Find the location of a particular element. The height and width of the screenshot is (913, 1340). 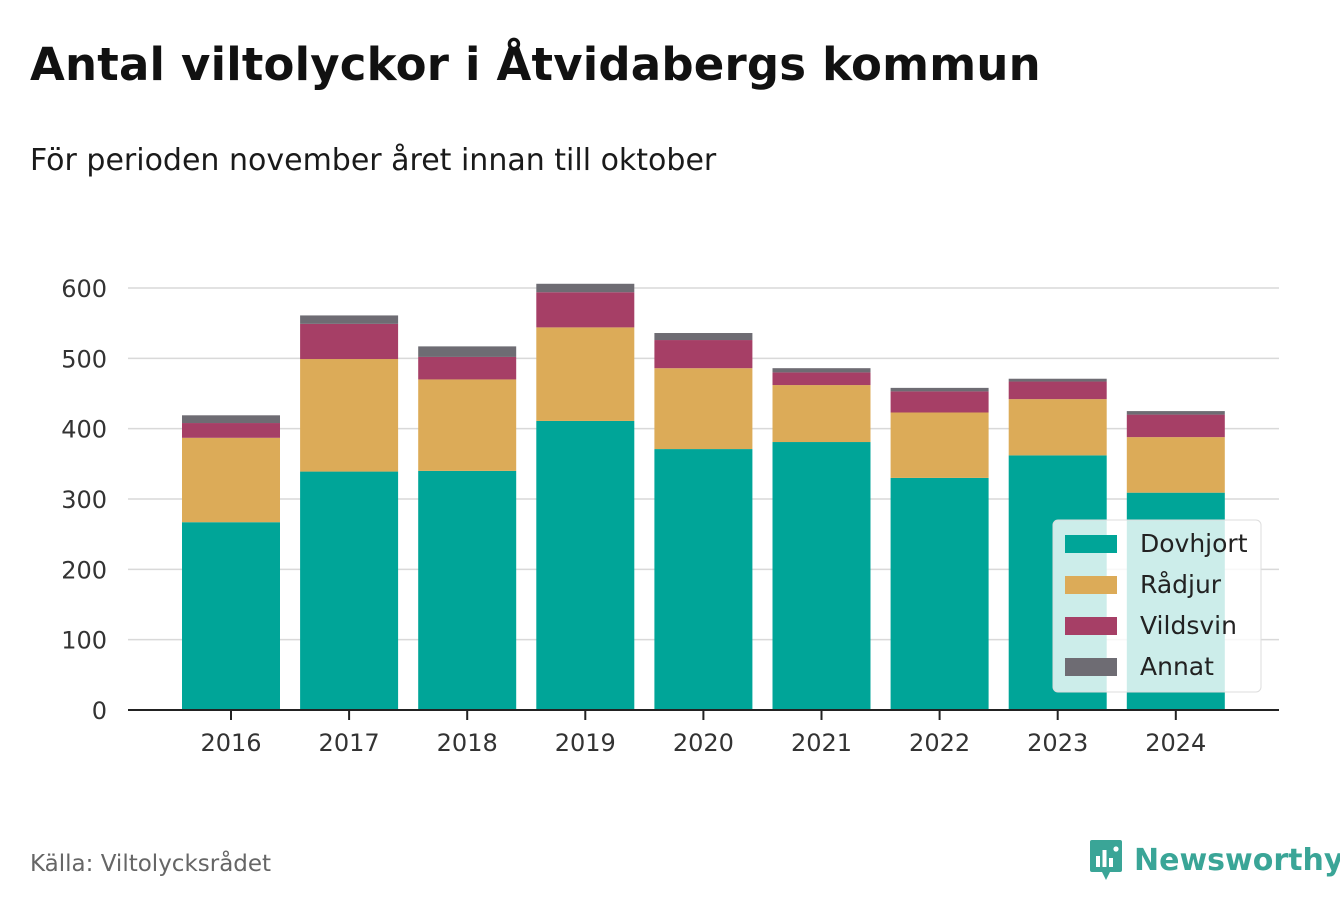

bar-segment-dovhjort-2020 is located at coordinates (703, 579).